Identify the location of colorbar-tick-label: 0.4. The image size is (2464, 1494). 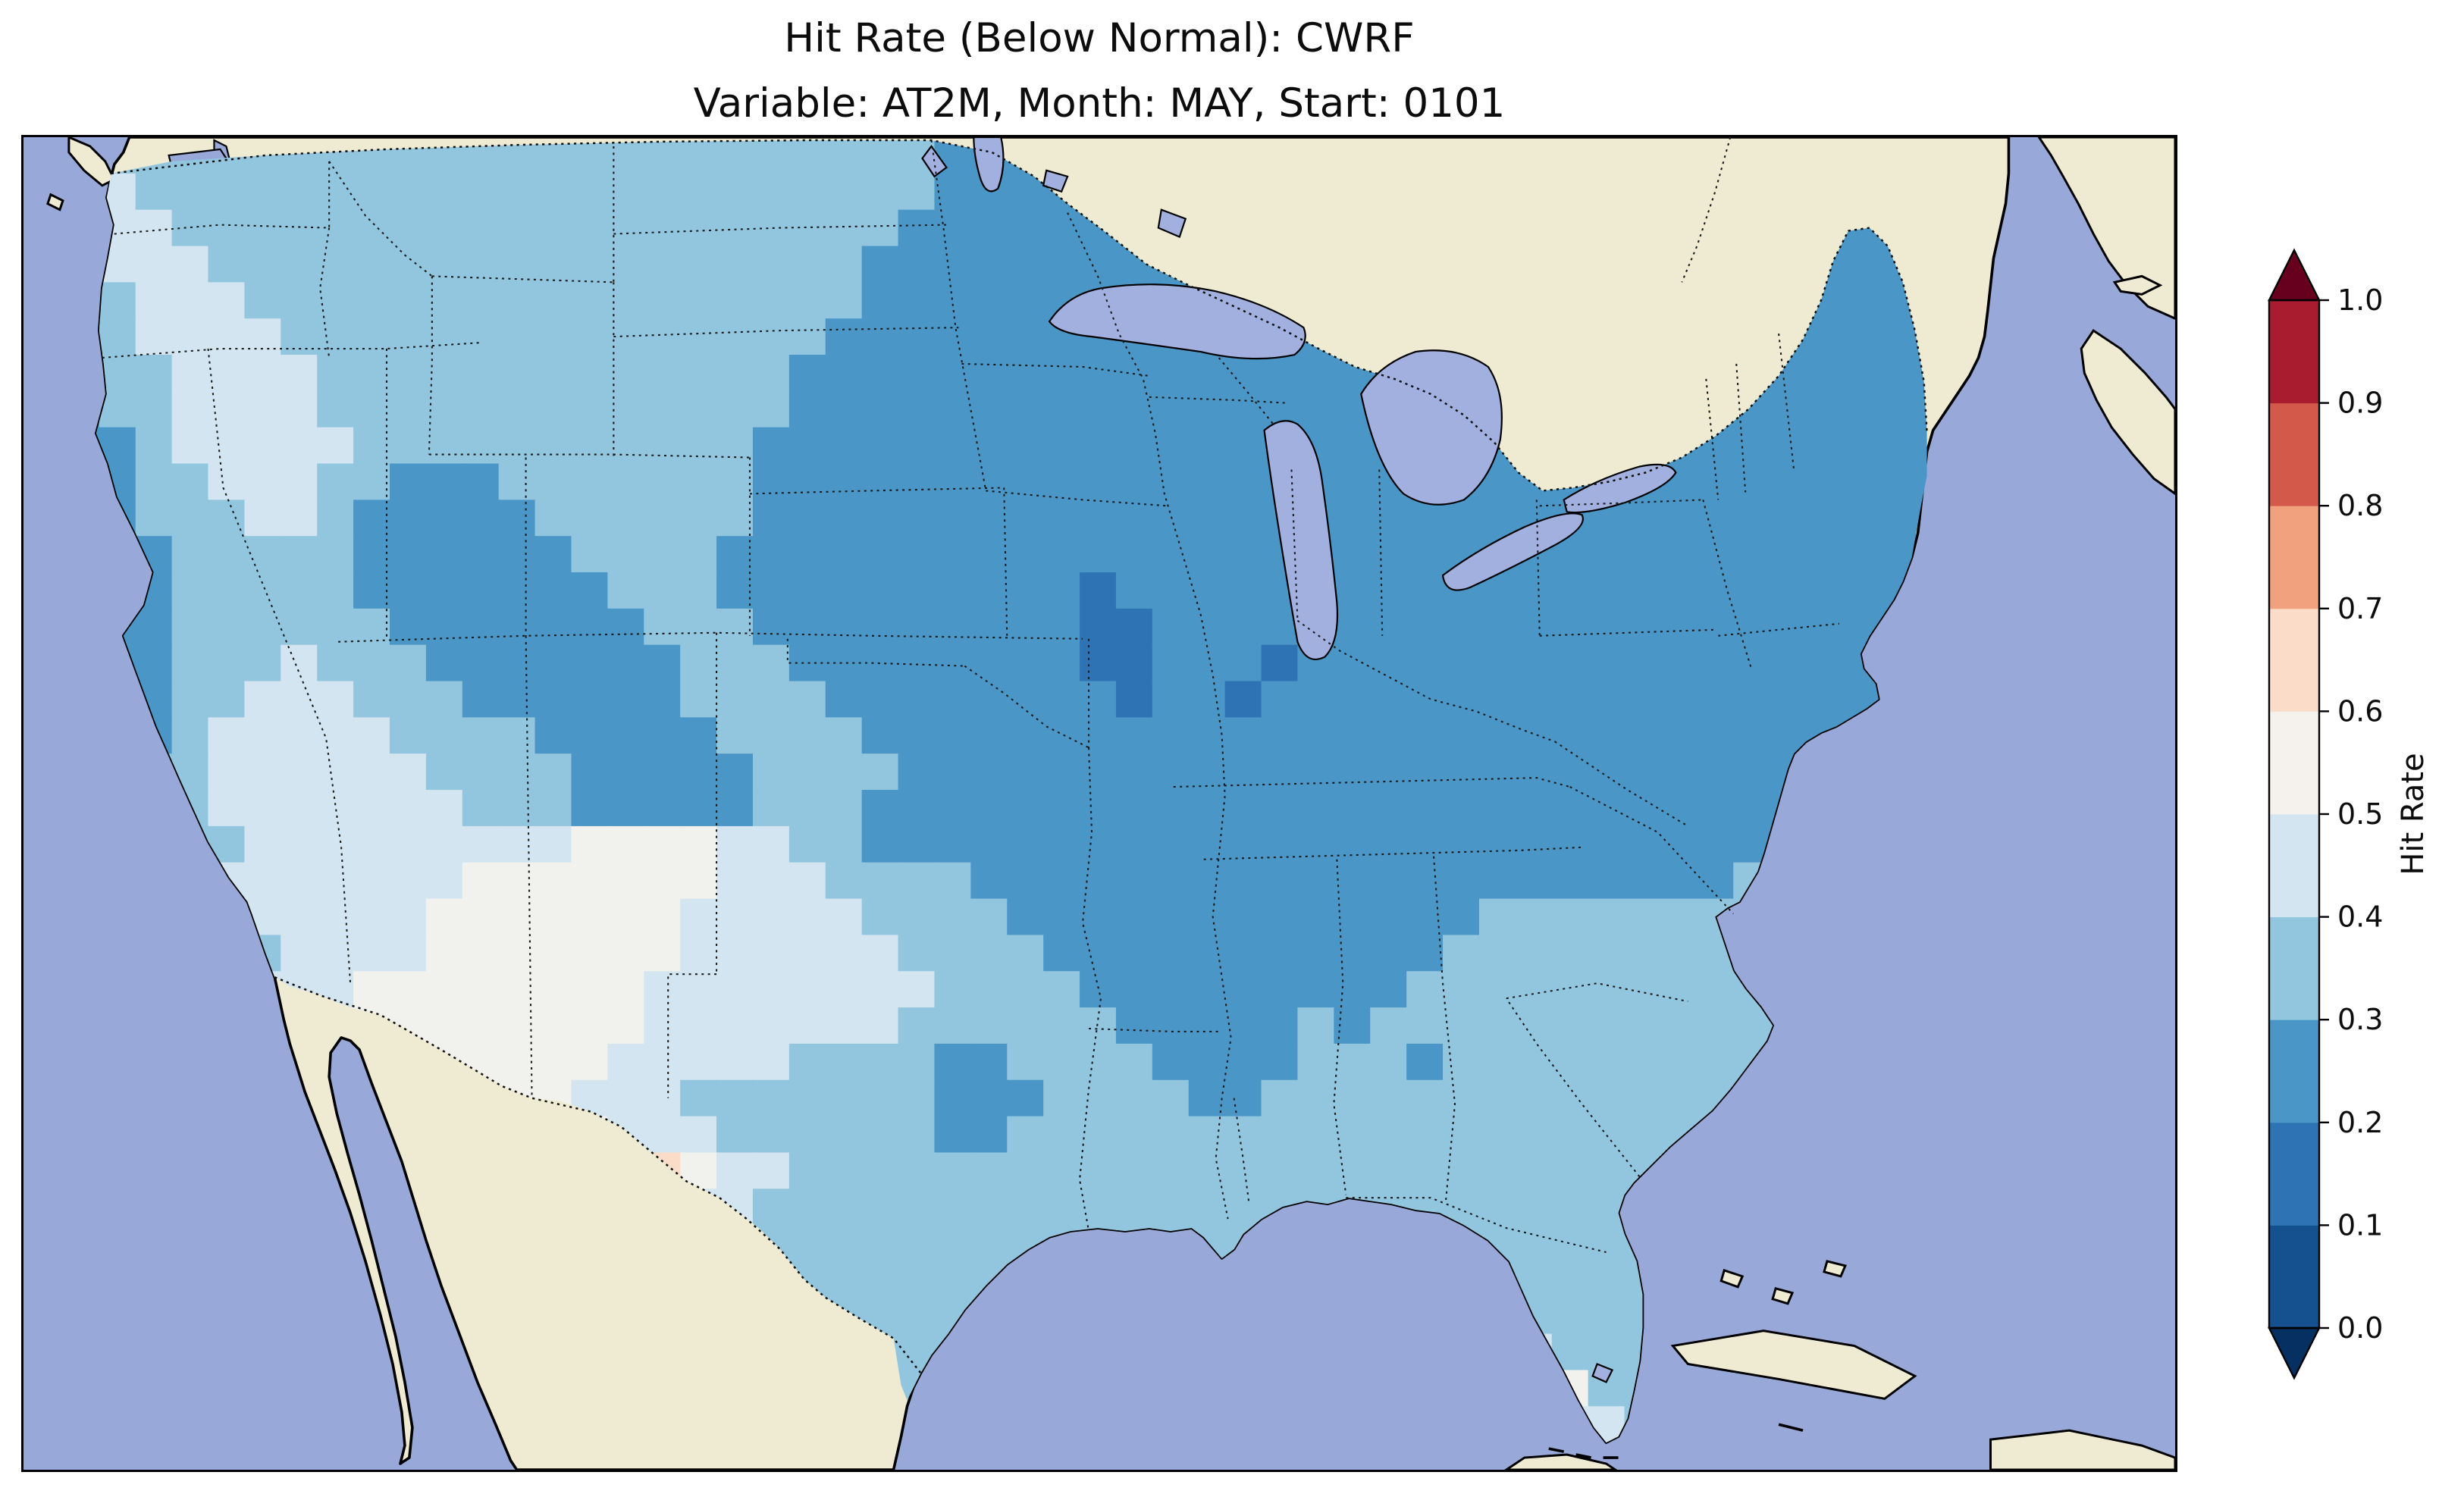
(2360, 917).